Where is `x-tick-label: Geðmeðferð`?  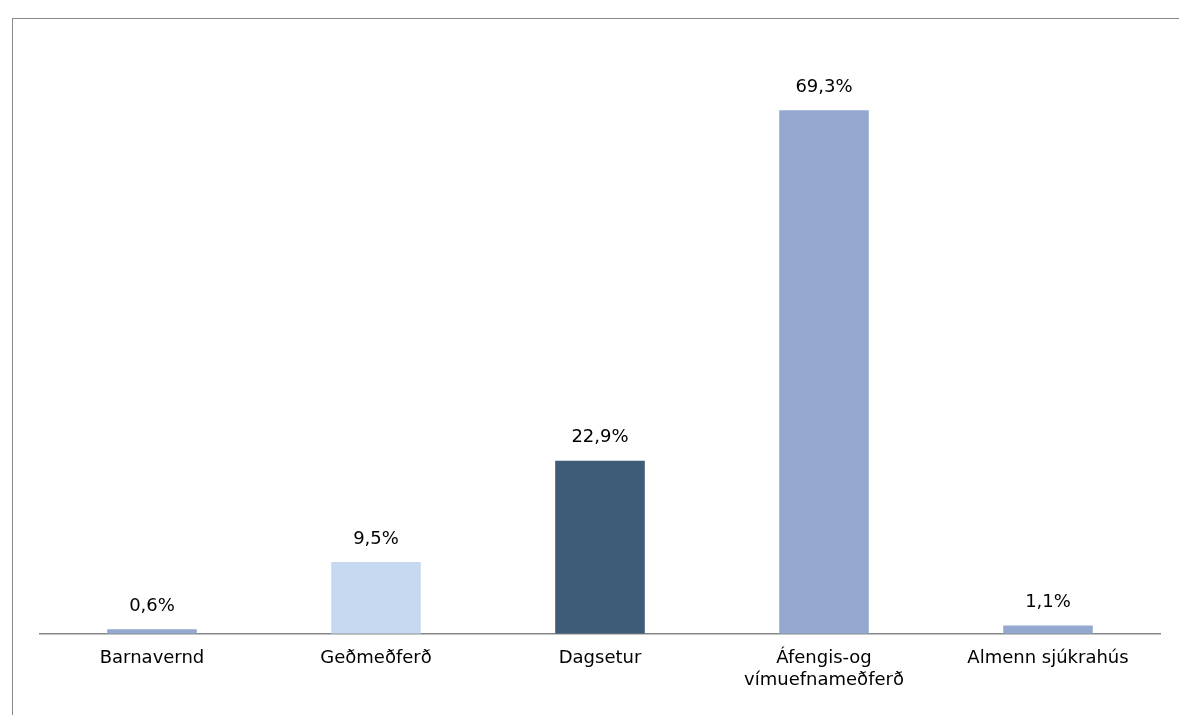 x-tick-label: Geðmeðferð is located at coordinates (376, 657).